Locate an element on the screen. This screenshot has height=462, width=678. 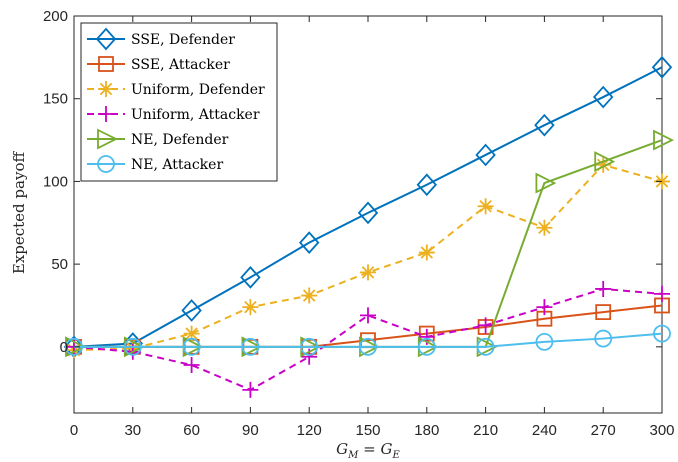
y-axis-label: Expected payoff is located at coordinates (19, 213).